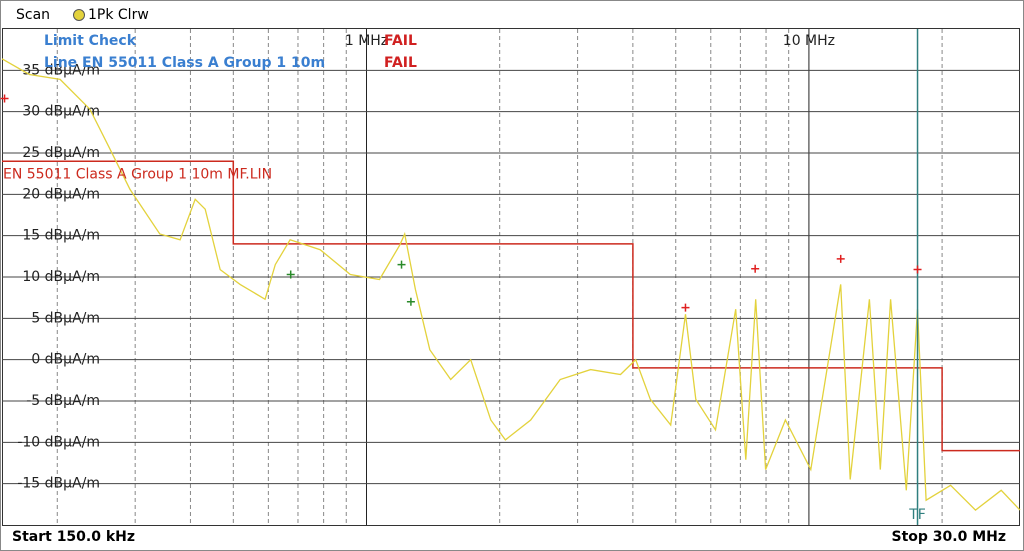 The image size is (1024, 551). Describe the element at coordinates (58, 442) in the screenshot. I see `y-tick-label: -10 dBµA/m` at that location.